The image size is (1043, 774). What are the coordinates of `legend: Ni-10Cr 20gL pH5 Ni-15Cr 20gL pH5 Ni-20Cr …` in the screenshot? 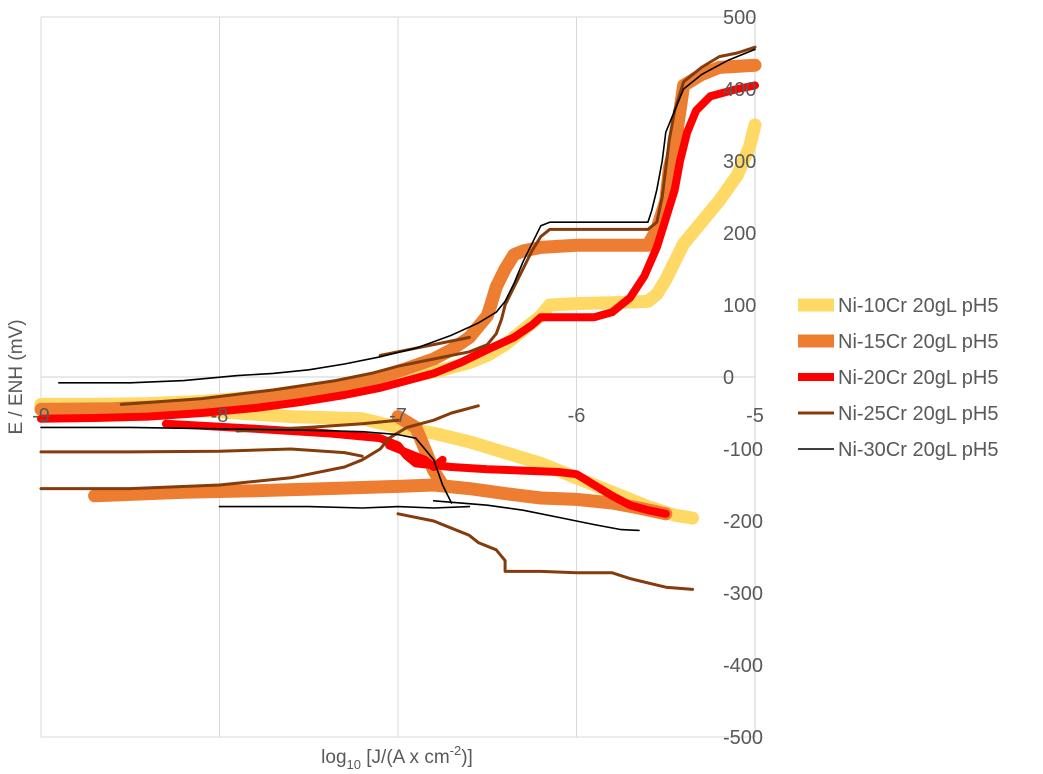 It's located at (898, 378).